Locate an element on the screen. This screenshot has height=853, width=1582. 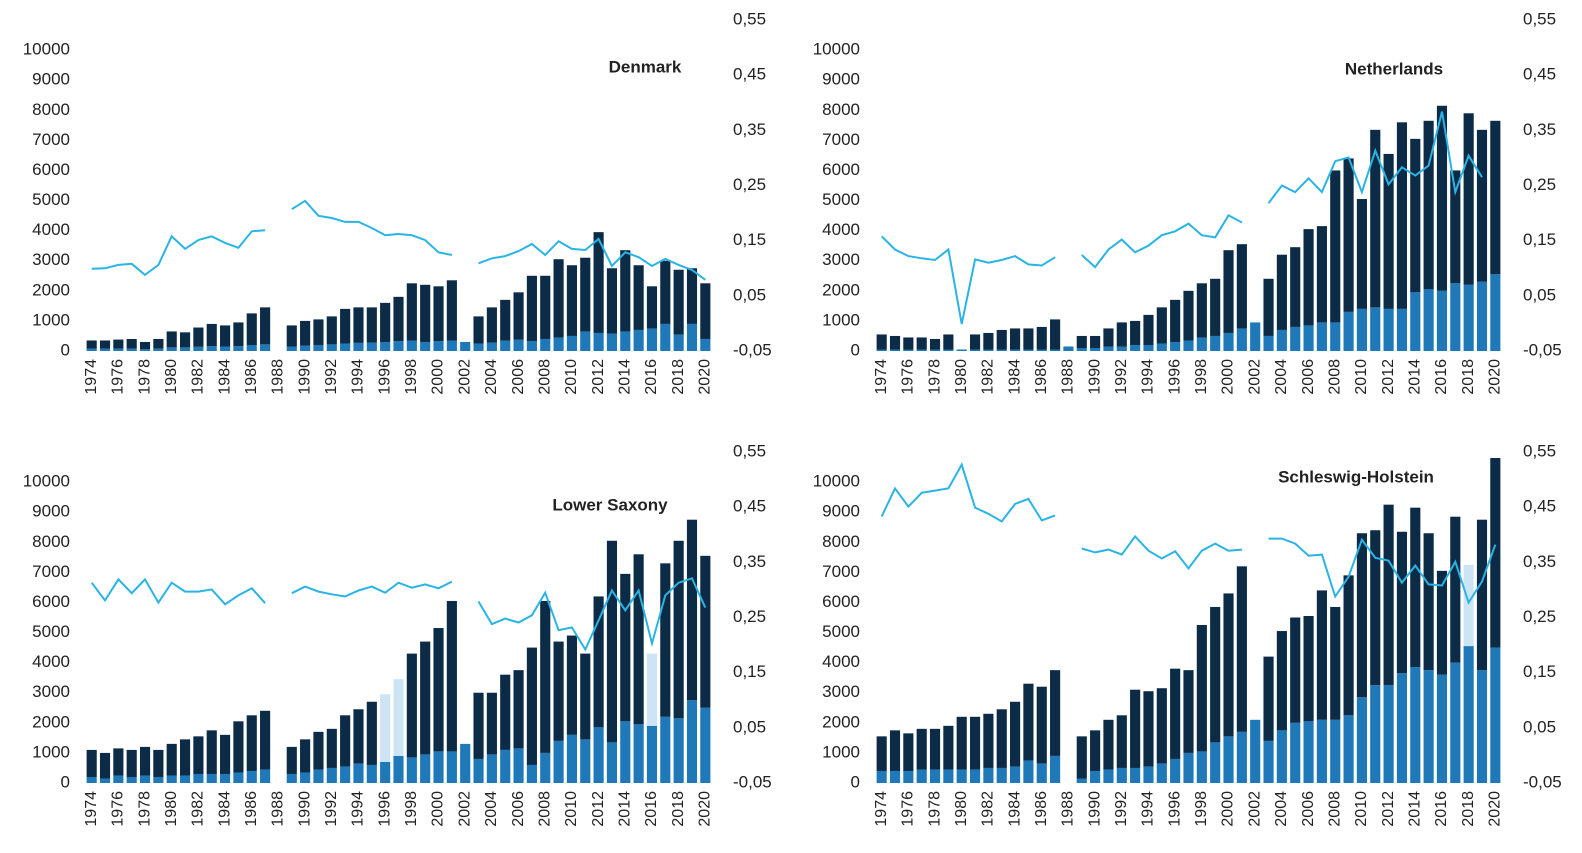
x-tick-label: 1980 is located at coordinates (171, 809).